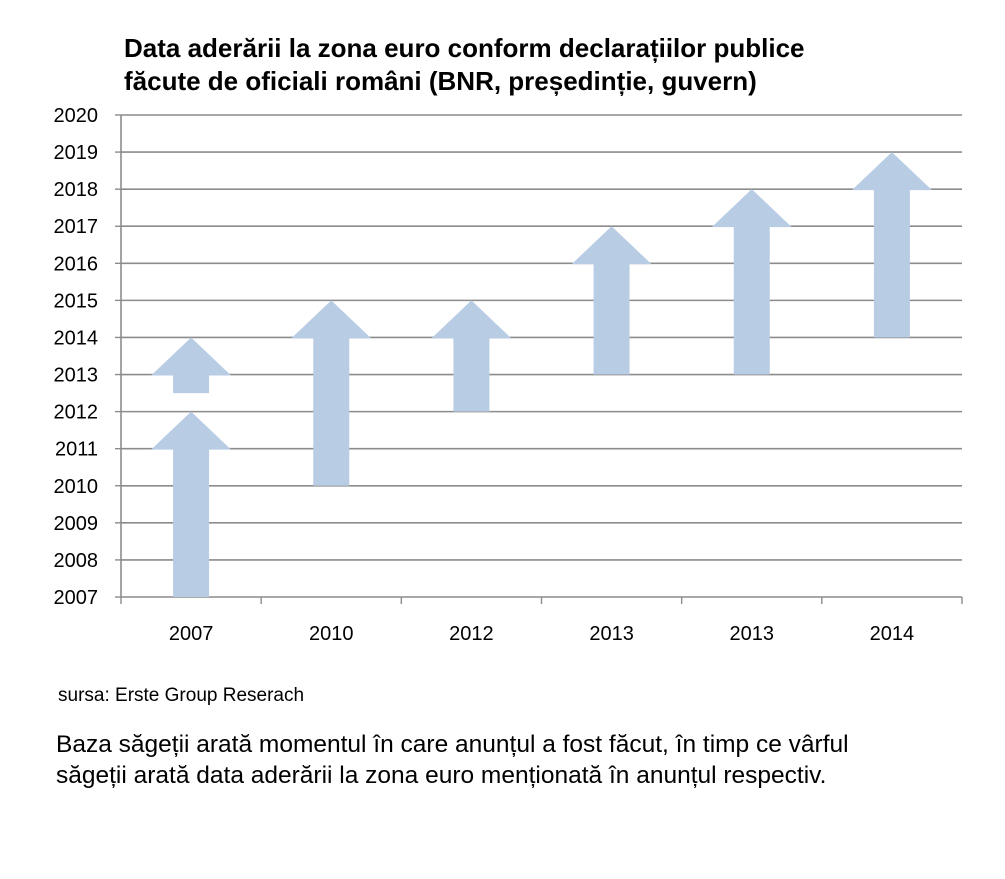 Image resolution: width=1005 pixels, height=879 pixels. Describe the element at coordinates (76, 561) in the screenshot. I see `y-tick-label: 2008` at that location.